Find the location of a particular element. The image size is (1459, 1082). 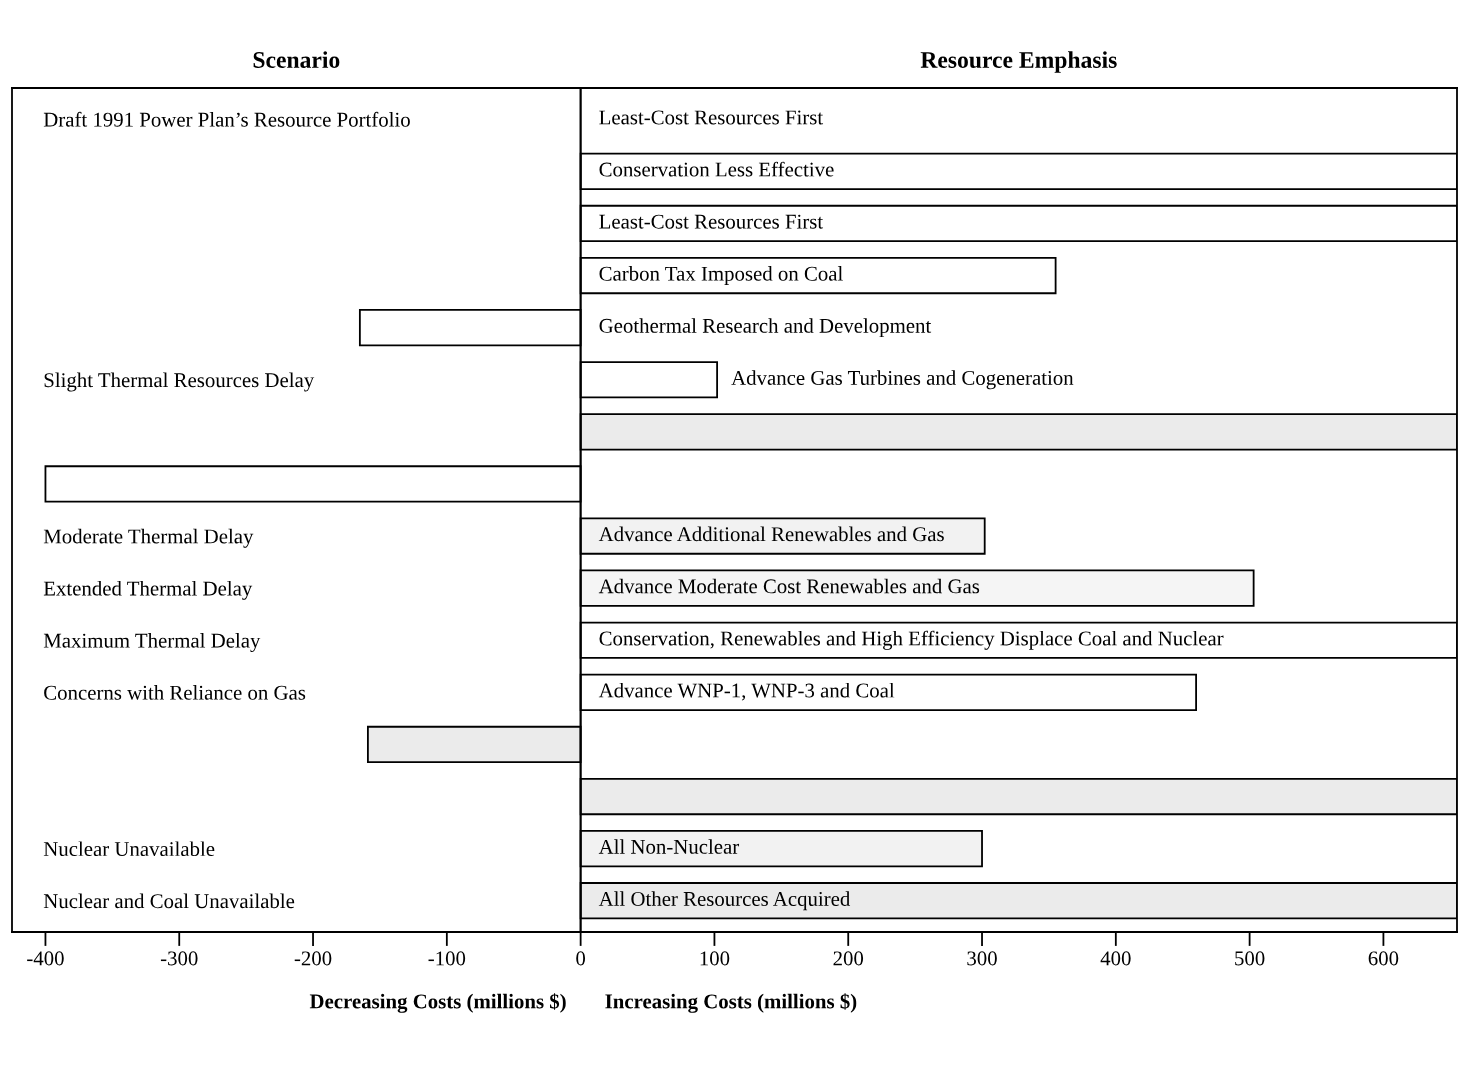

text: Least-Cost Resources First is located at coordinates (711, 117).